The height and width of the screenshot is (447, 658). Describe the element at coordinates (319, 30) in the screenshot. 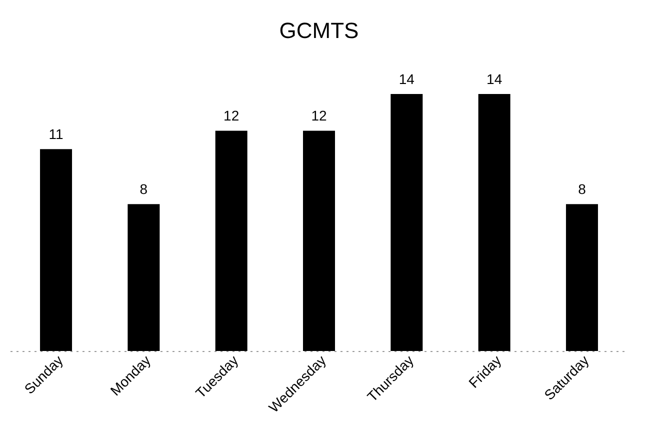

I see `chart-title: GCMTS` at that location.